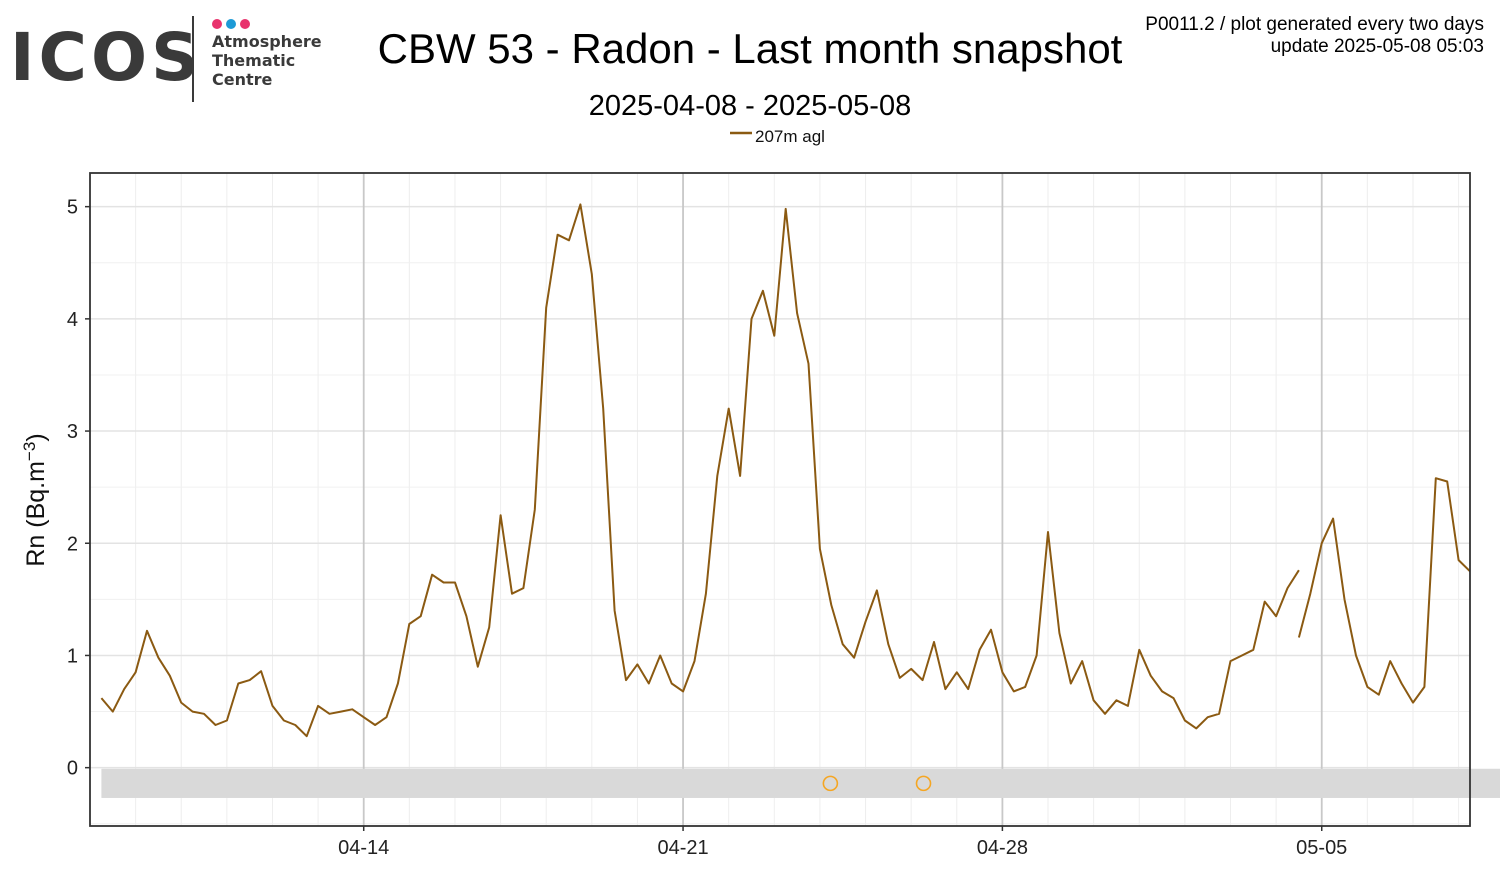 This screenshot has height=870, width=1500. Describe the element at coordinates (72, 320) in the screenshot. I see `y-tick-label: 4` at that location.